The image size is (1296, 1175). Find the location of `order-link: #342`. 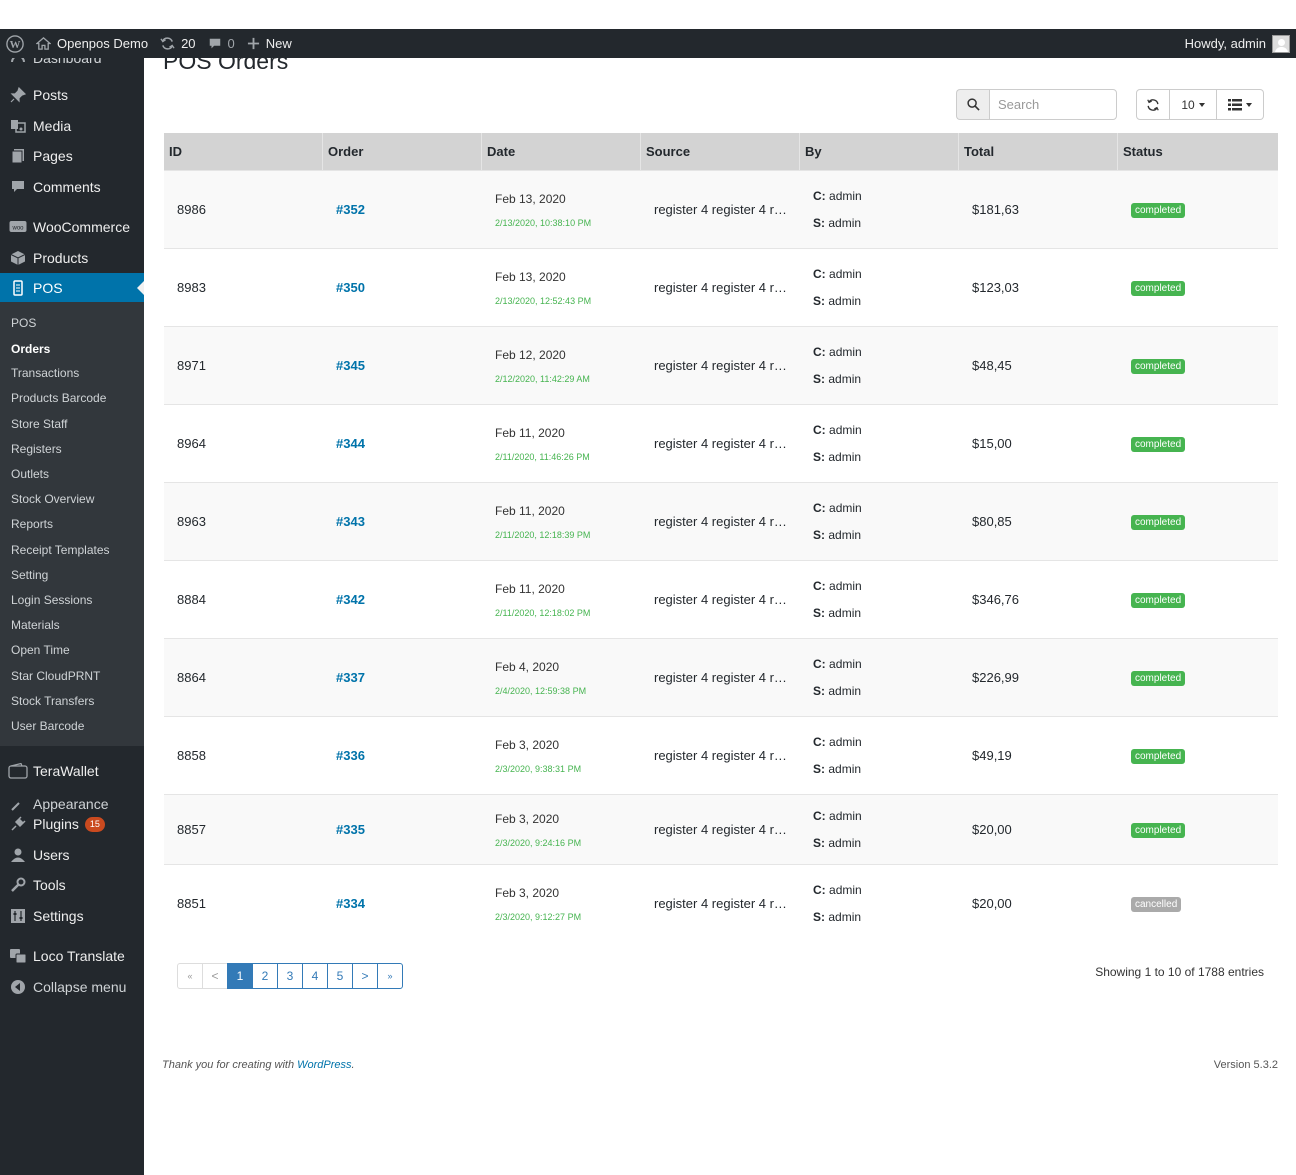

order-link: #342 is located at coordinates (350, 599).